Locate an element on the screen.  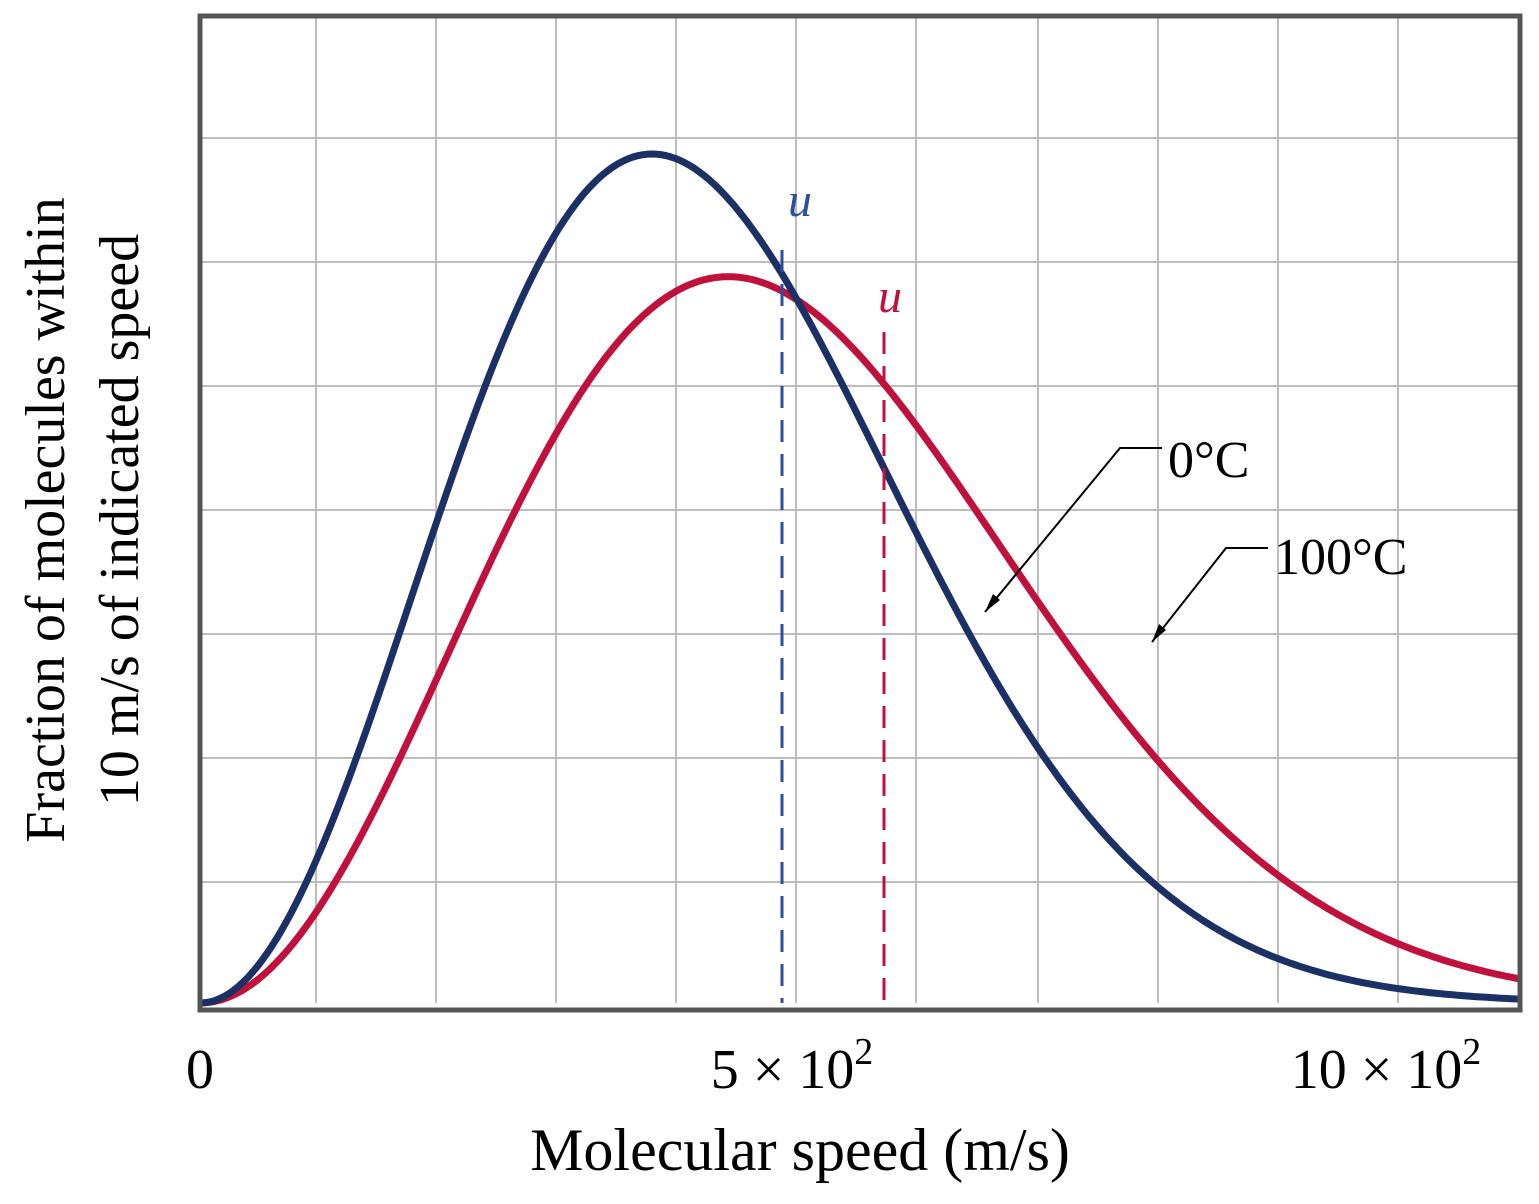
label-0c: 0°C is located at coordinates (1116, 522).